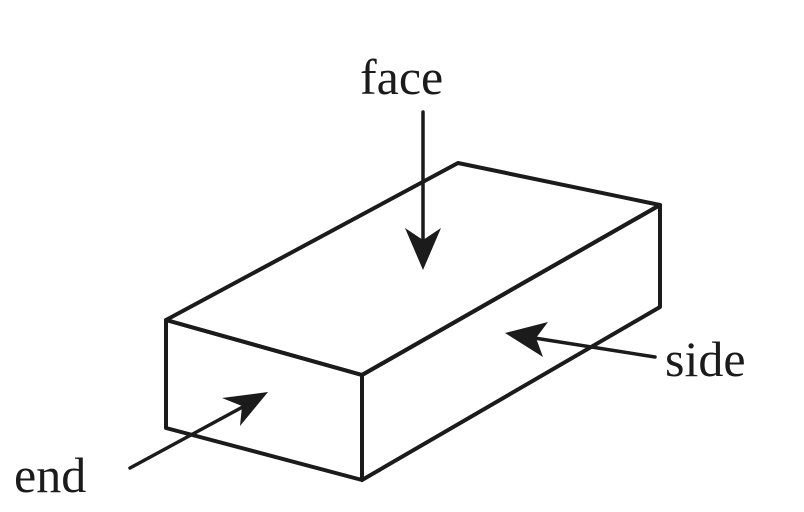  What do you see at coordinates (402, 77) in the screenshot?
I see `face-label: face` at bounding box center [402, 77].